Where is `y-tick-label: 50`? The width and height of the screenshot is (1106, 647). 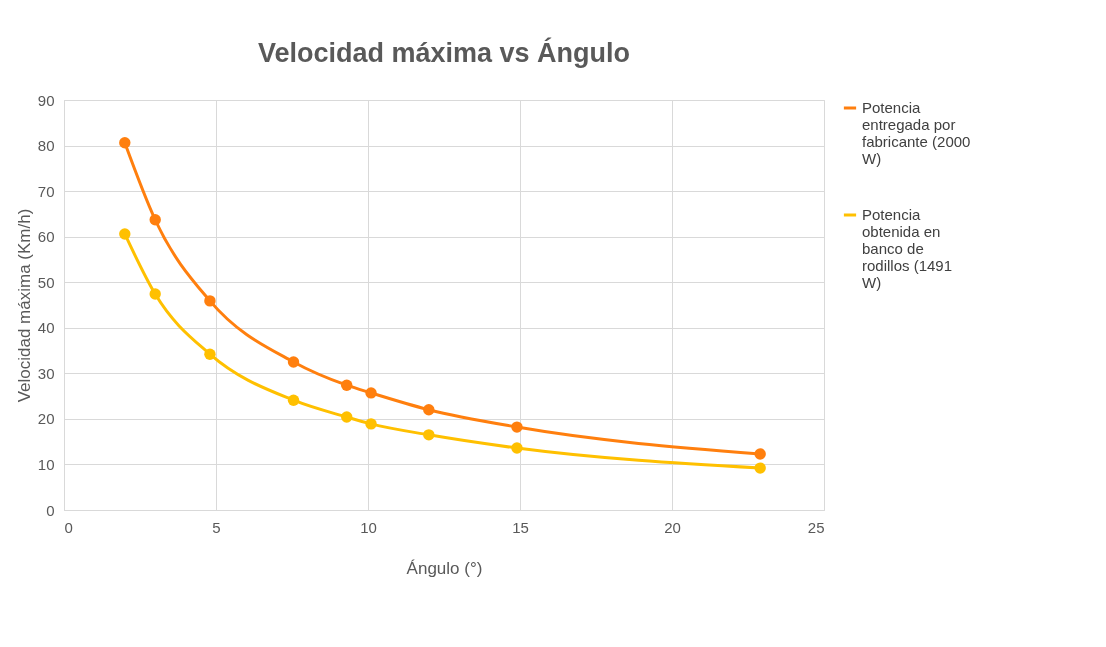
y-tick-label: 50 is located at coordinates (46, 282).